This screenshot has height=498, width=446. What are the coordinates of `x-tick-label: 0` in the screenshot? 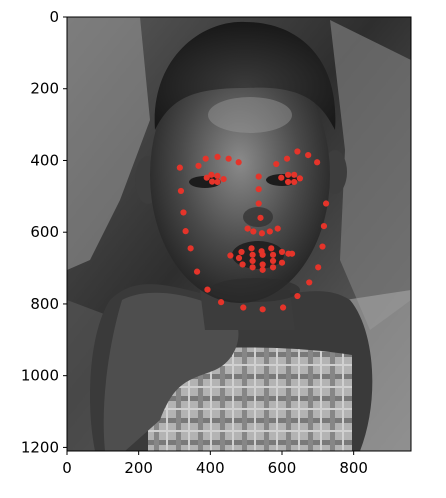 It's located at (67, 468).